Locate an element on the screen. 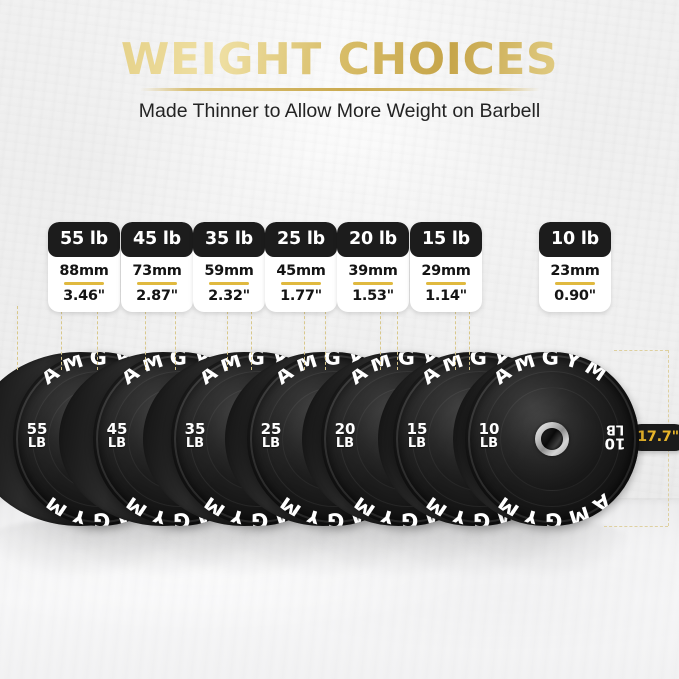 This screenshot has height=679, width=679. spec-card-body: 88mm 3.46" is located at coordinates (84, 284).